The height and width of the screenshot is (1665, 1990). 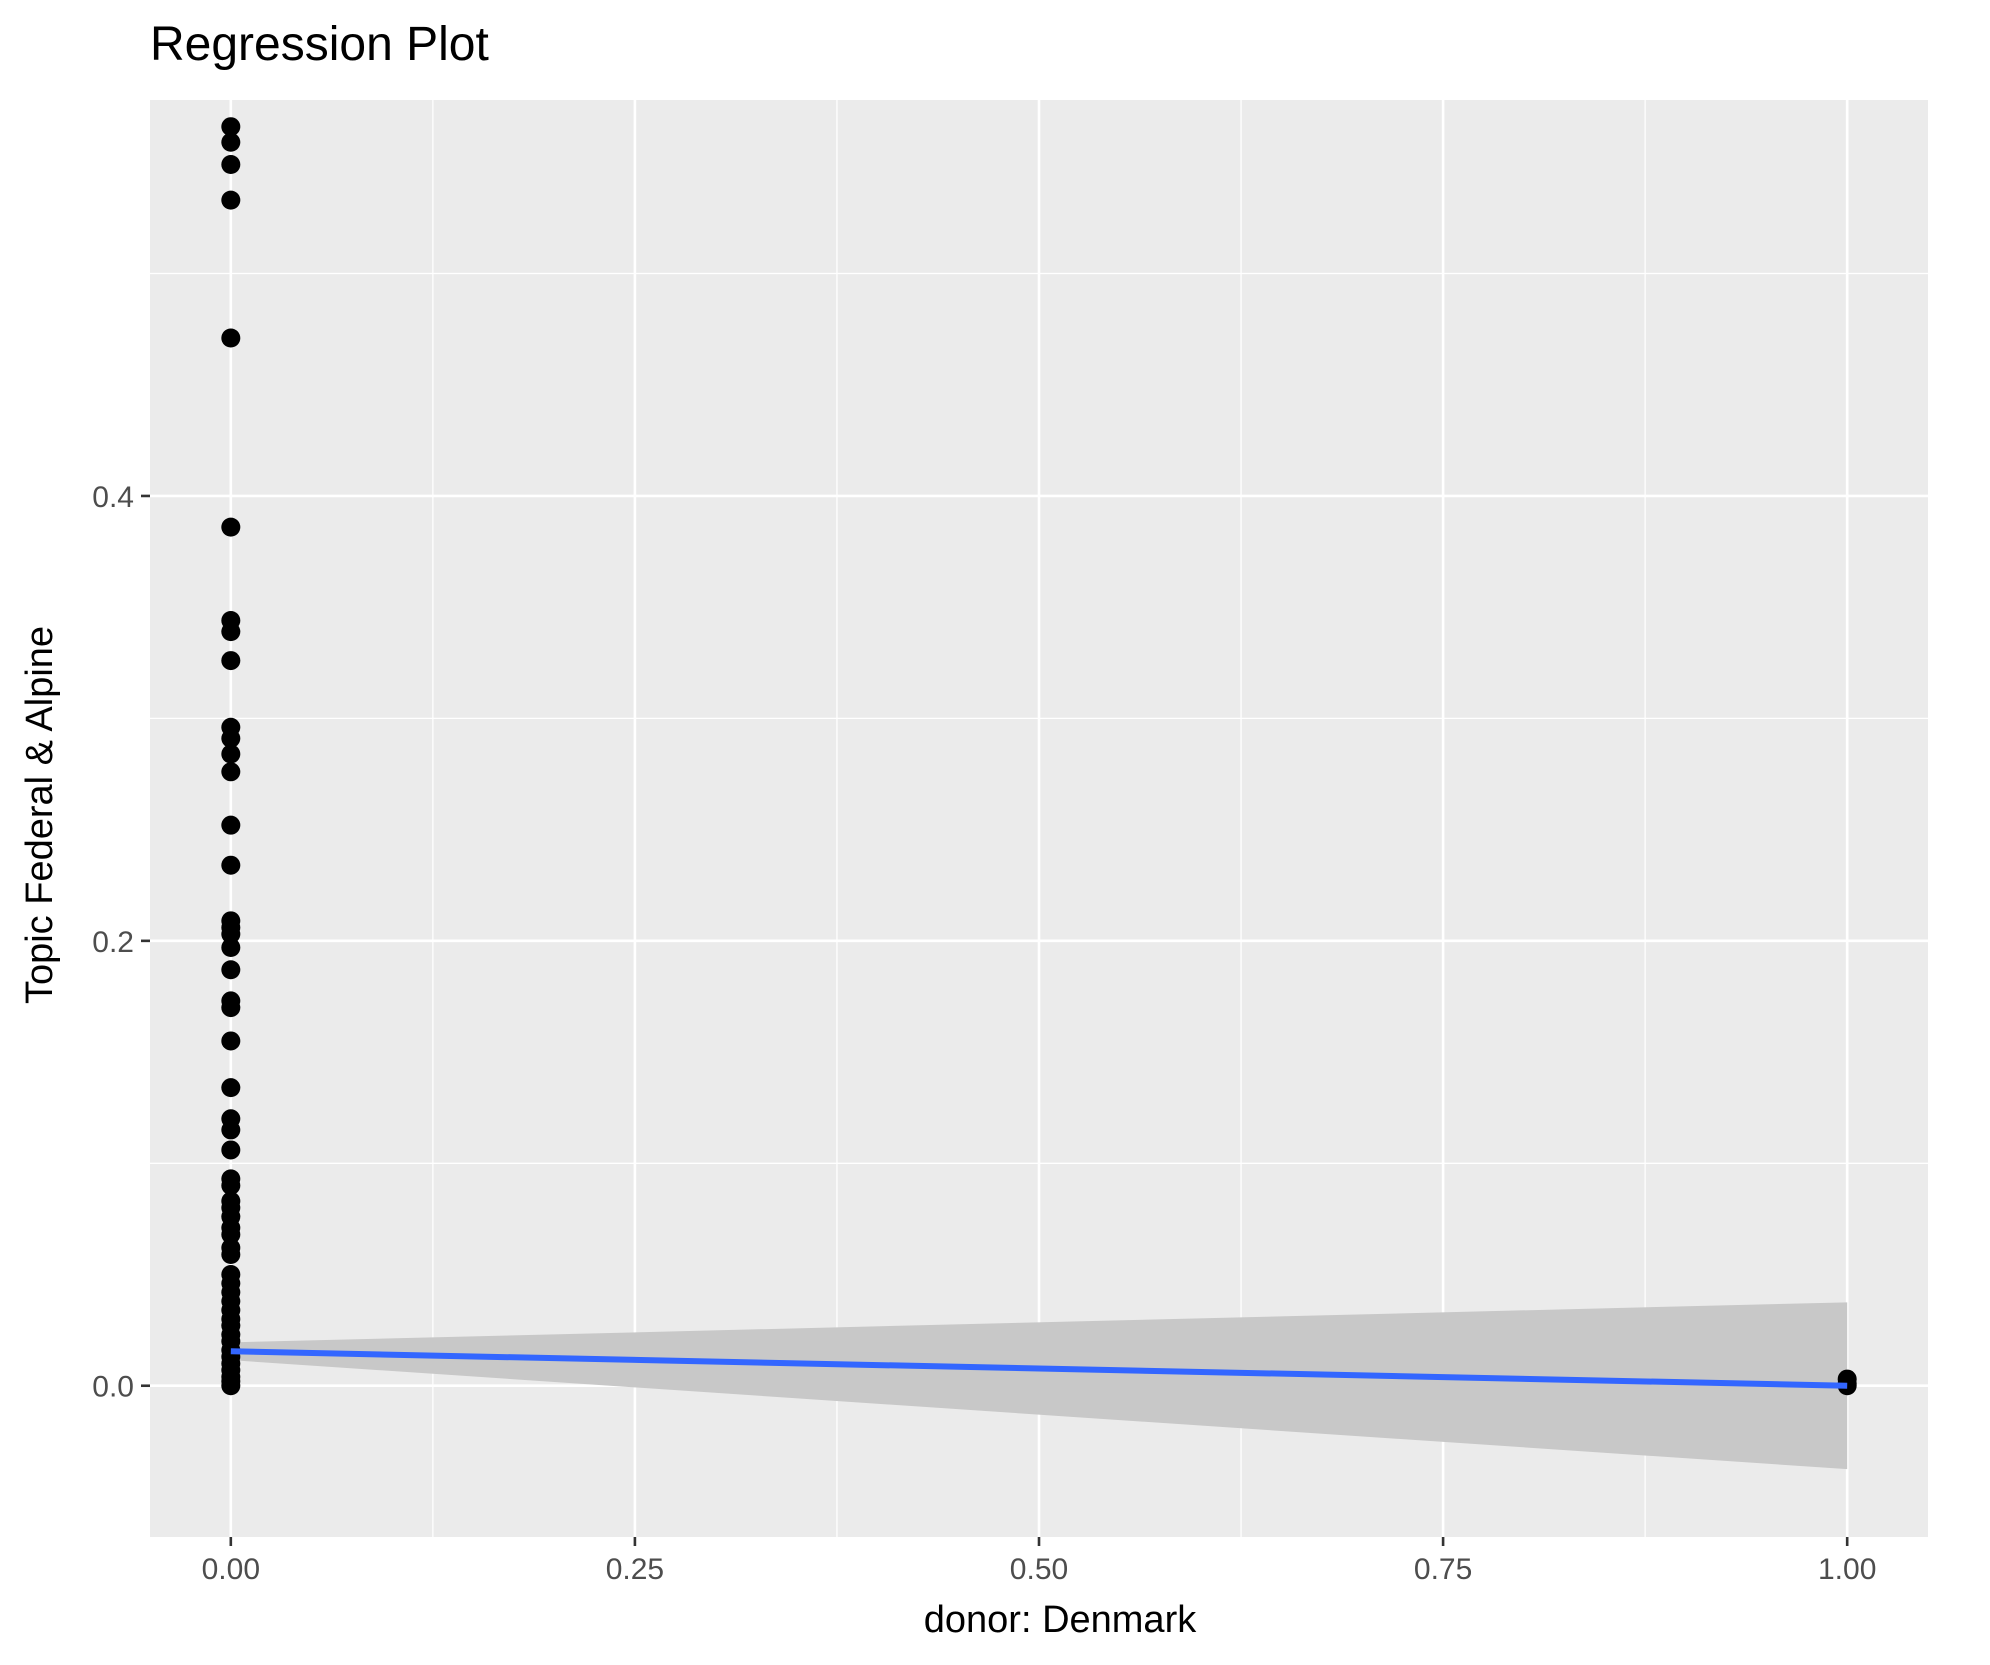 What do you see at coordinates (231, 1569) in the screenshot?
I see `x-tick-label: 0.00` at bounding box center [231, 1569].